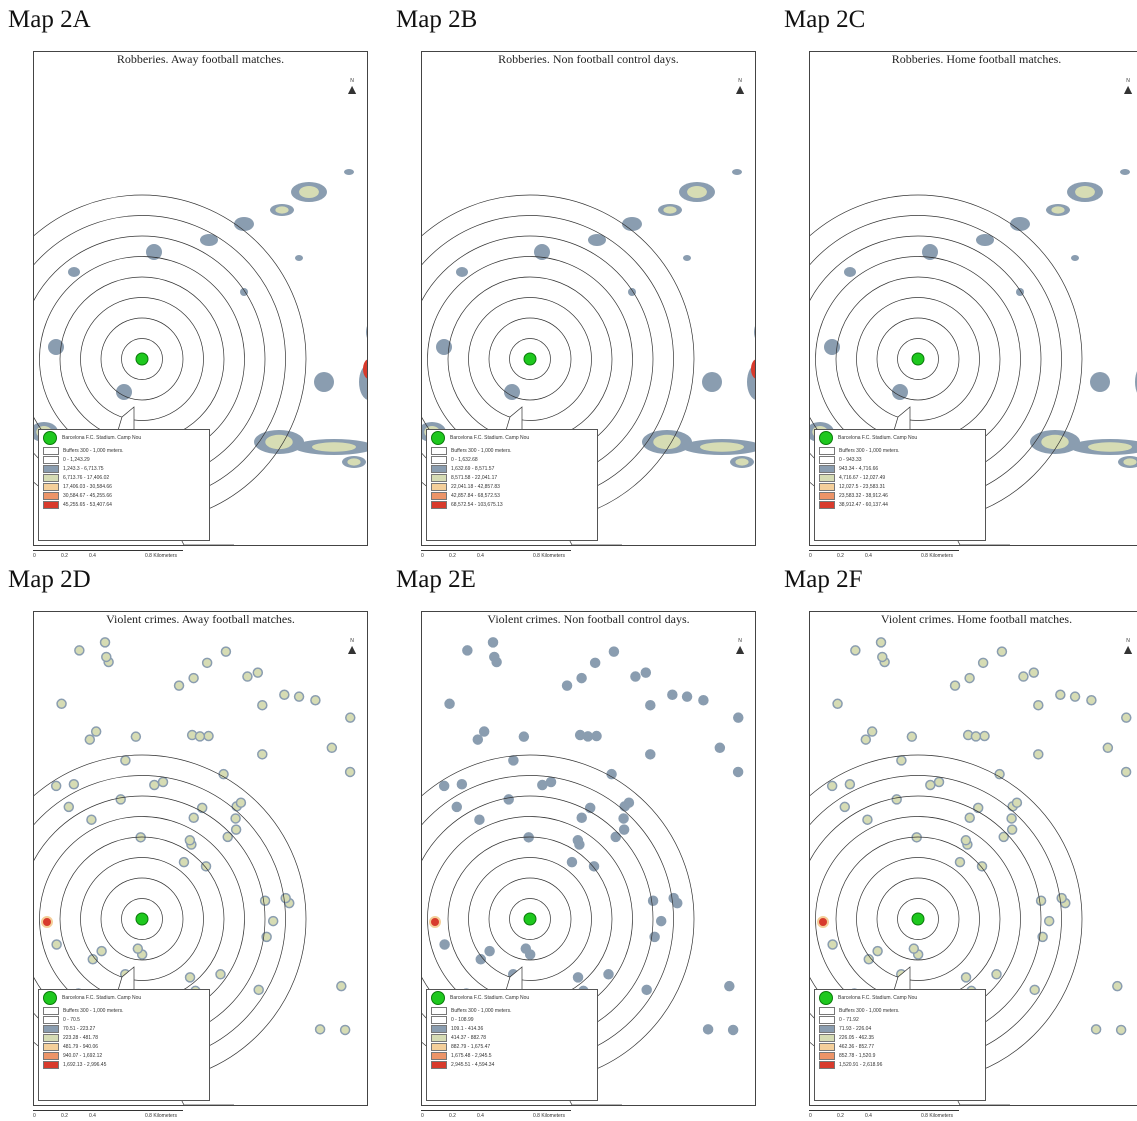  Describe the element at coordinates (471, 1055) in the screenshot. I see `legend-class-label: 1,675.48 - 2,945.5` at that location.